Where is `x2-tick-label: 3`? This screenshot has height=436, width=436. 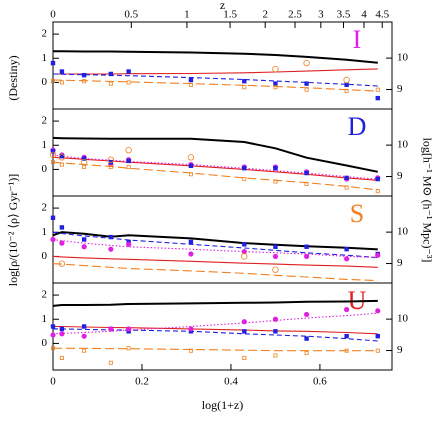
x2-tick-label: 3 is located at coordinates (321, 15).